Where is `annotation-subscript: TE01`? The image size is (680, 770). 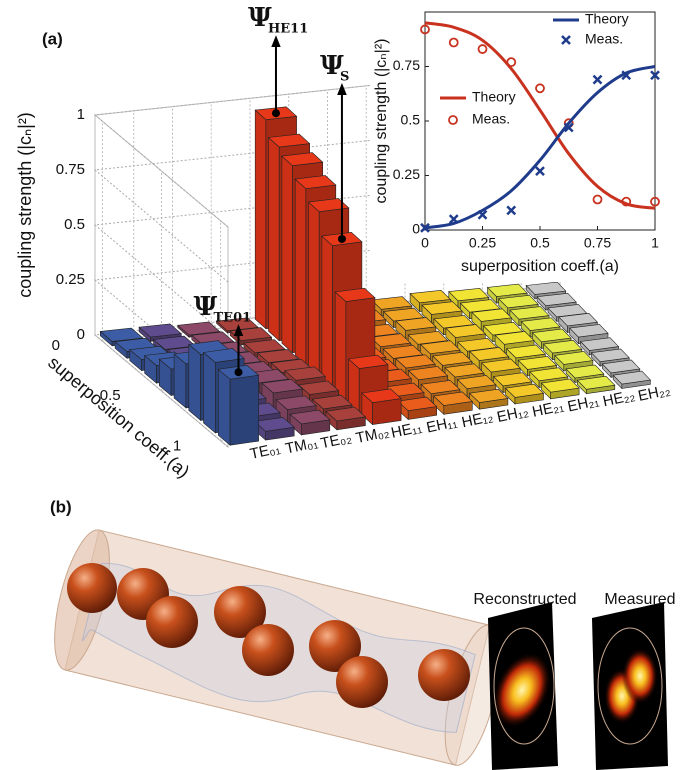 annotation-subscript: TE01 is located at coordinates (232, 318).